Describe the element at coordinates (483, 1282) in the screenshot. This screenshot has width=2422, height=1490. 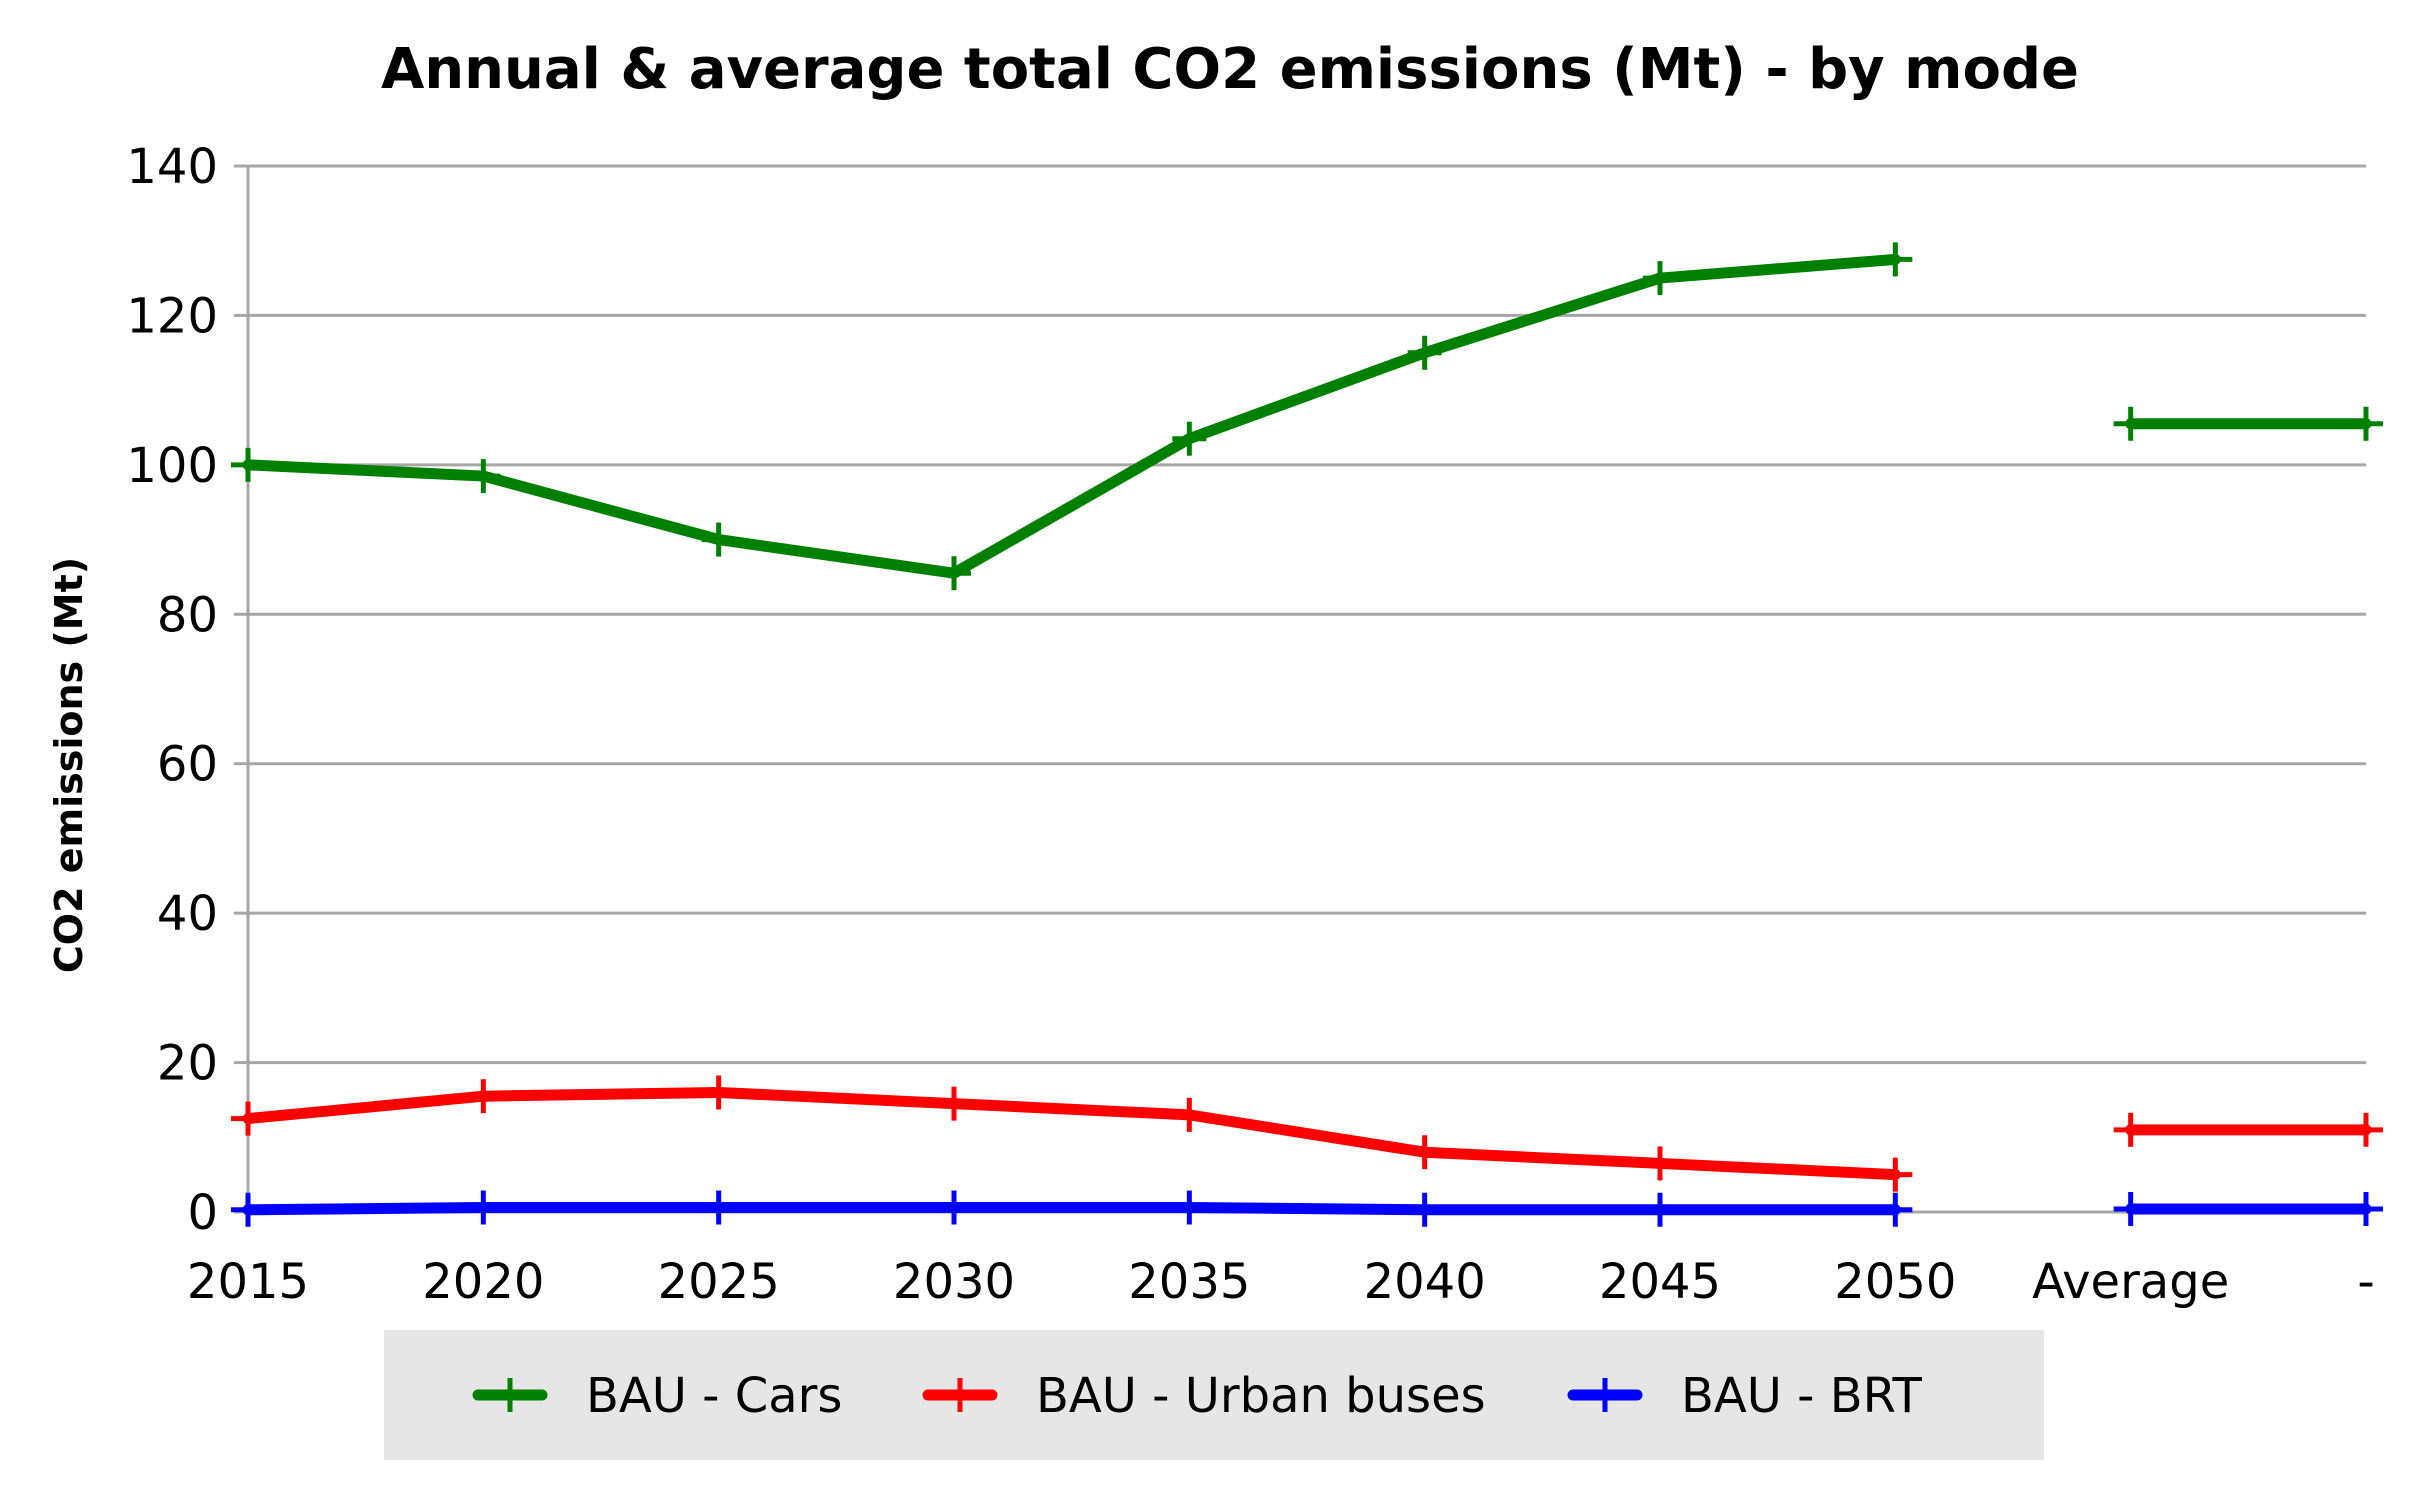
I see `x-tick-label: 2020` at that location.